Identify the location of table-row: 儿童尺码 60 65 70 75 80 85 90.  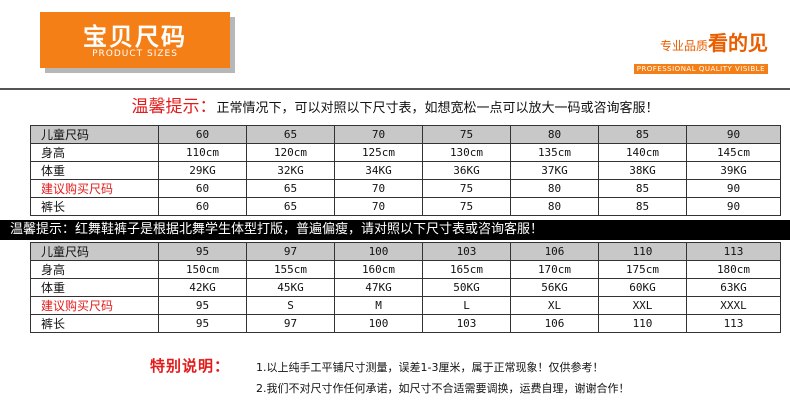
(405, 134).